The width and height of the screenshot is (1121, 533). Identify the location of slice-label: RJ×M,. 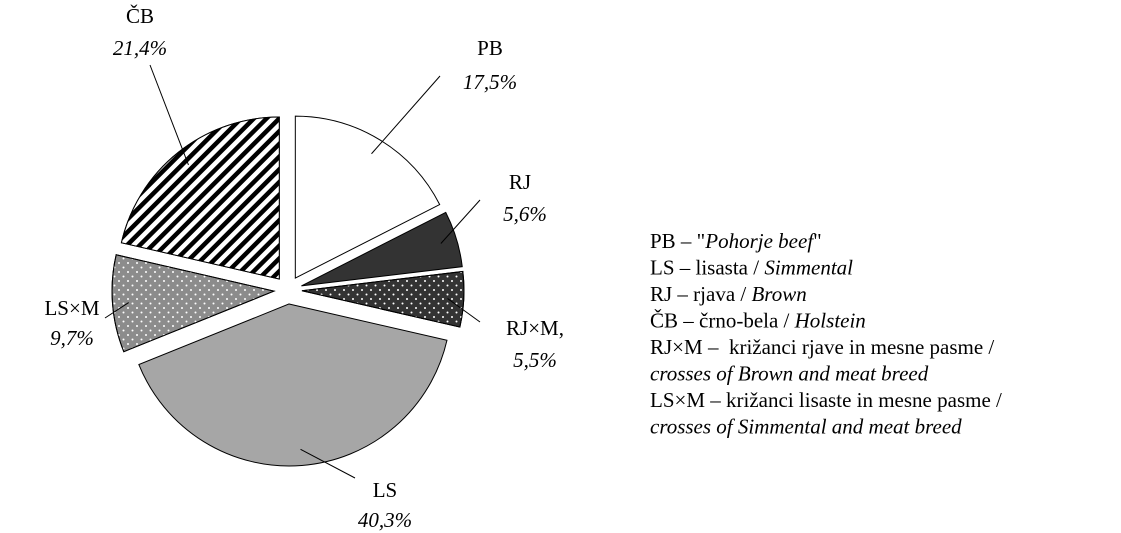
(535, 328).